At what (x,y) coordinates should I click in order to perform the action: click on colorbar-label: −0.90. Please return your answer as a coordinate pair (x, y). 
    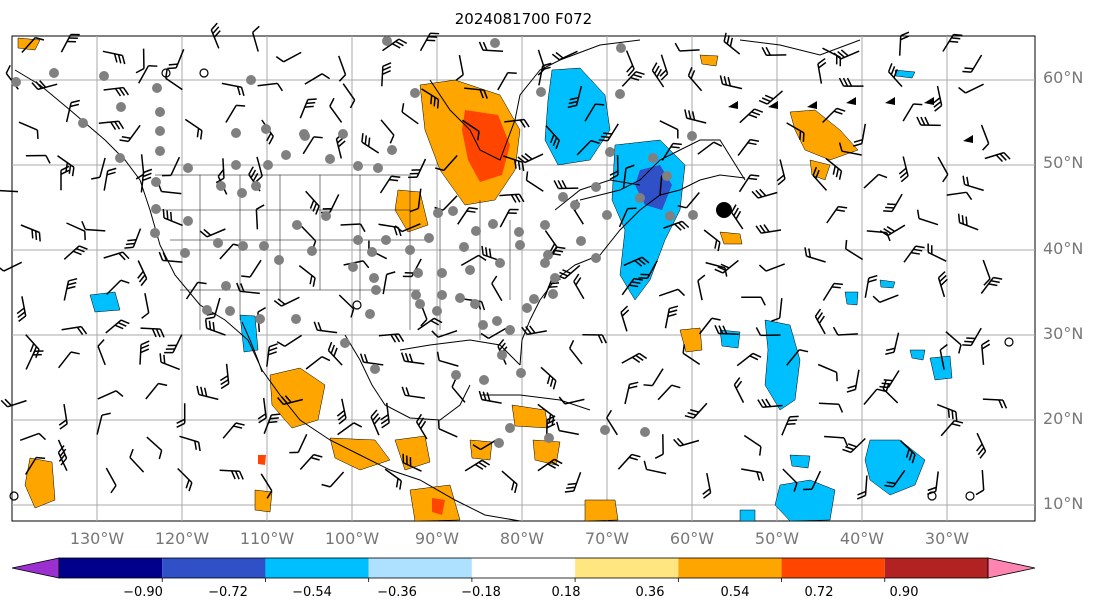
    Looking at the image, I should click on (143, 592).